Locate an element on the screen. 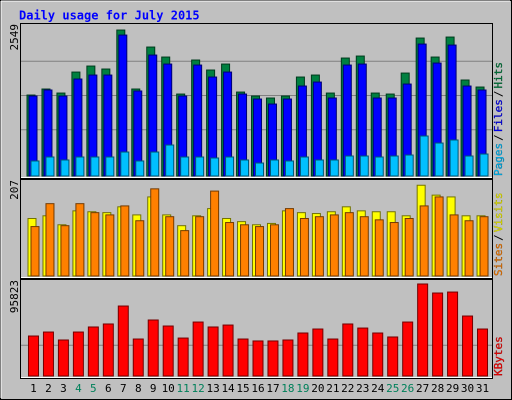 This screenshot has width=512, height=400. x-tick-label: 3 is located at coordinates (63, 388).